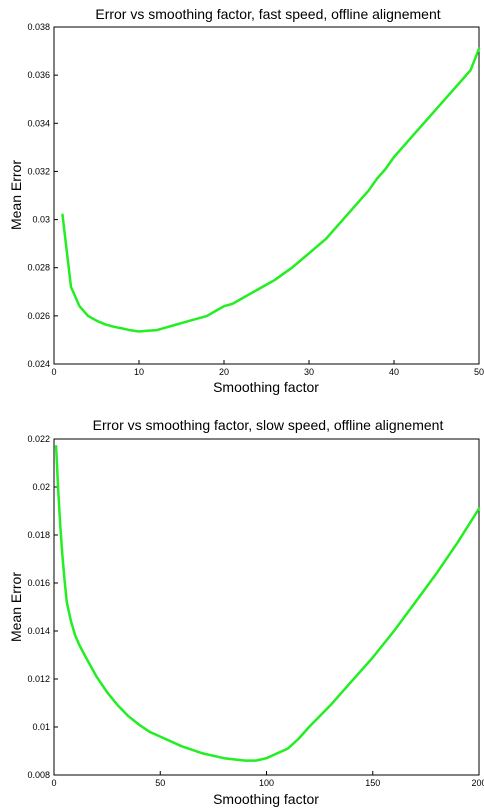 This screenshot has height=811, width=484. Describe the element at coordinates (41, 487) in the screenshot. I see `y-tick-label: 0.02` at that location.